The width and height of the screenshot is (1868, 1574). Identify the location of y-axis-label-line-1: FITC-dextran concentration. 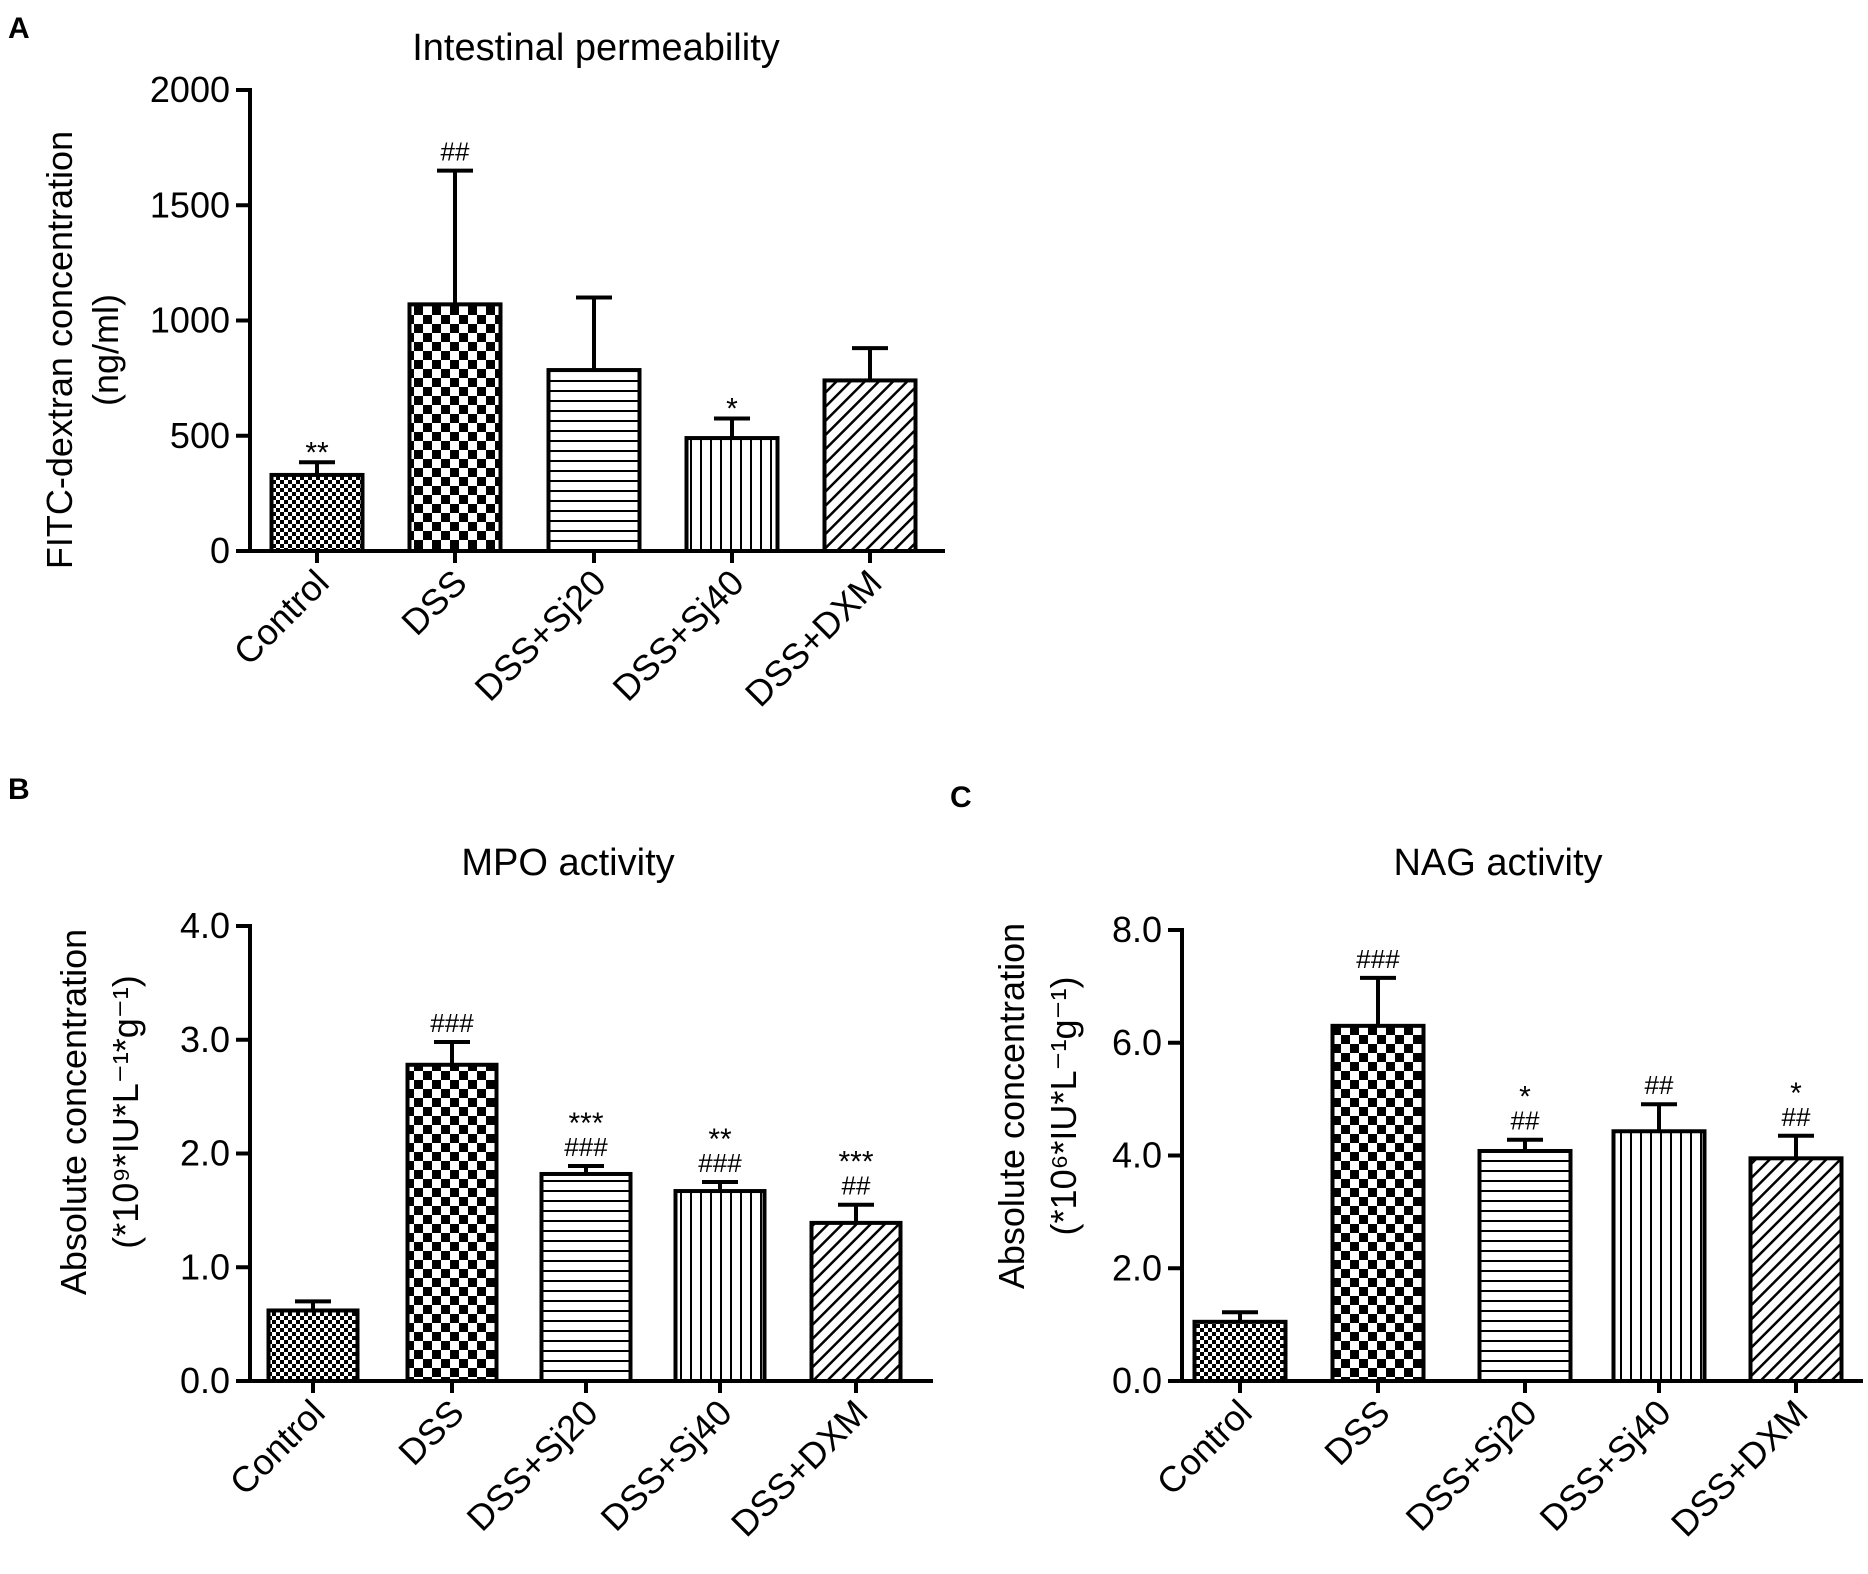
(59, 350).